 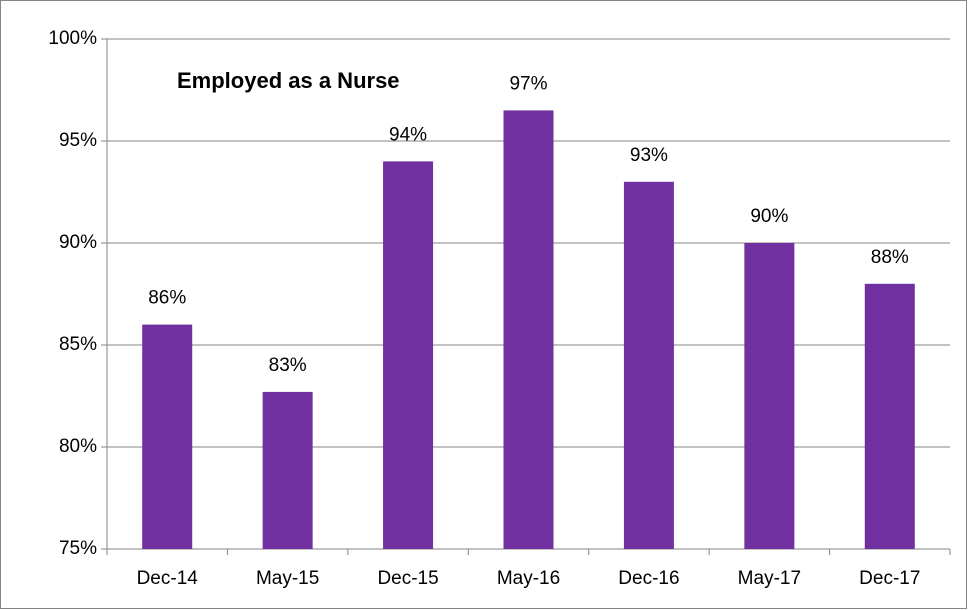 What do you see at coordinates (78, 446) in the screenshot?
I see `y-tick-label: 80%` at bounding box center [78, 446].